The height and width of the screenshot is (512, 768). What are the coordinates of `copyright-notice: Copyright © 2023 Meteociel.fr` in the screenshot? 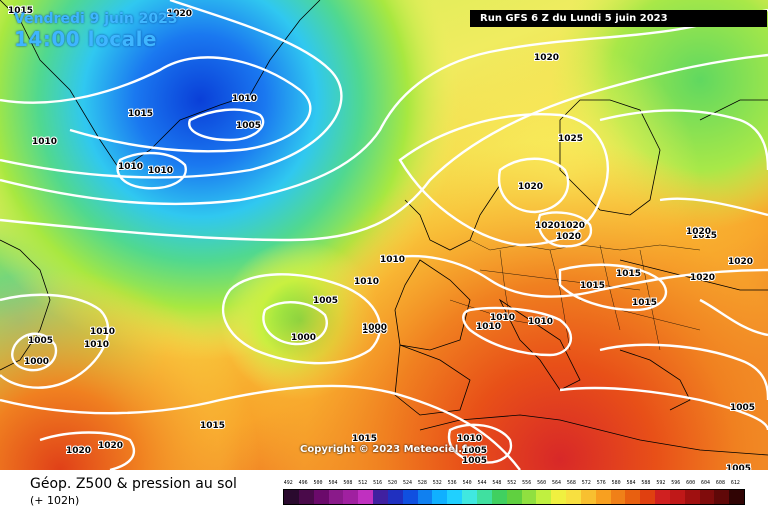 It's located at (386, 449).